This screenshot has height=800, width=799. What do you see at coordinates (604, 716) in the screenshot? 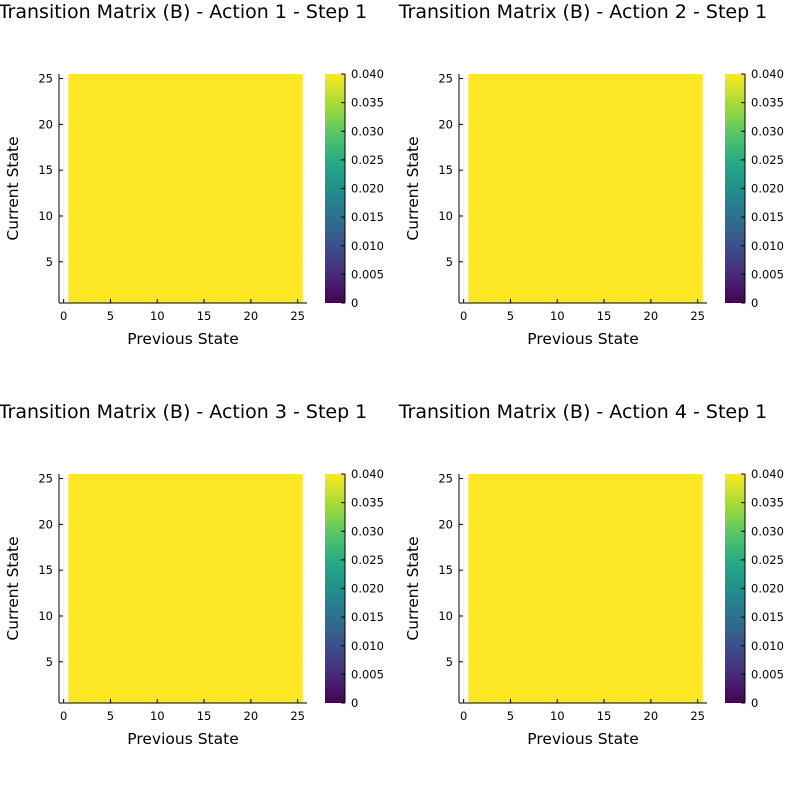
I see `x-tick-label: 15` at bounding box center [604, 716].